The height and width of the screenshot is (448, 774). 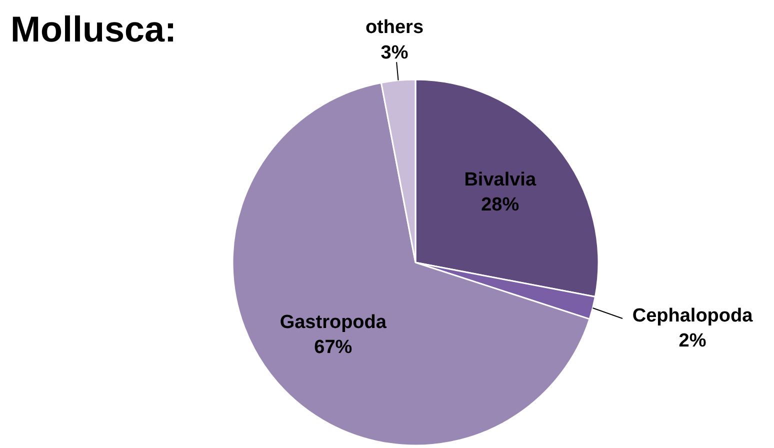 What do you see at coordinates (500, 205) in the screenshot?
I see `data-label: 28%` at bounding box center [500, 205].